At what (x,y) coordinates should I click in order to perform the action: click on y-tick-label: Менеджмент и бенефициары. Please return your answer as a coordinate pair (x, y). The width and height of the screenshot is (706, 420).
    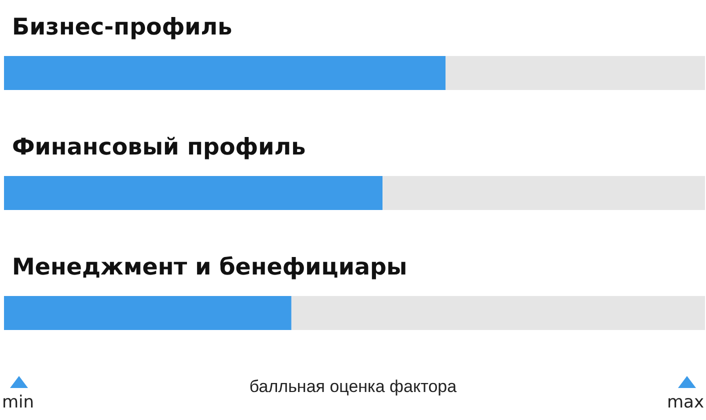
    Looking at the image, I should click on (210, 267).